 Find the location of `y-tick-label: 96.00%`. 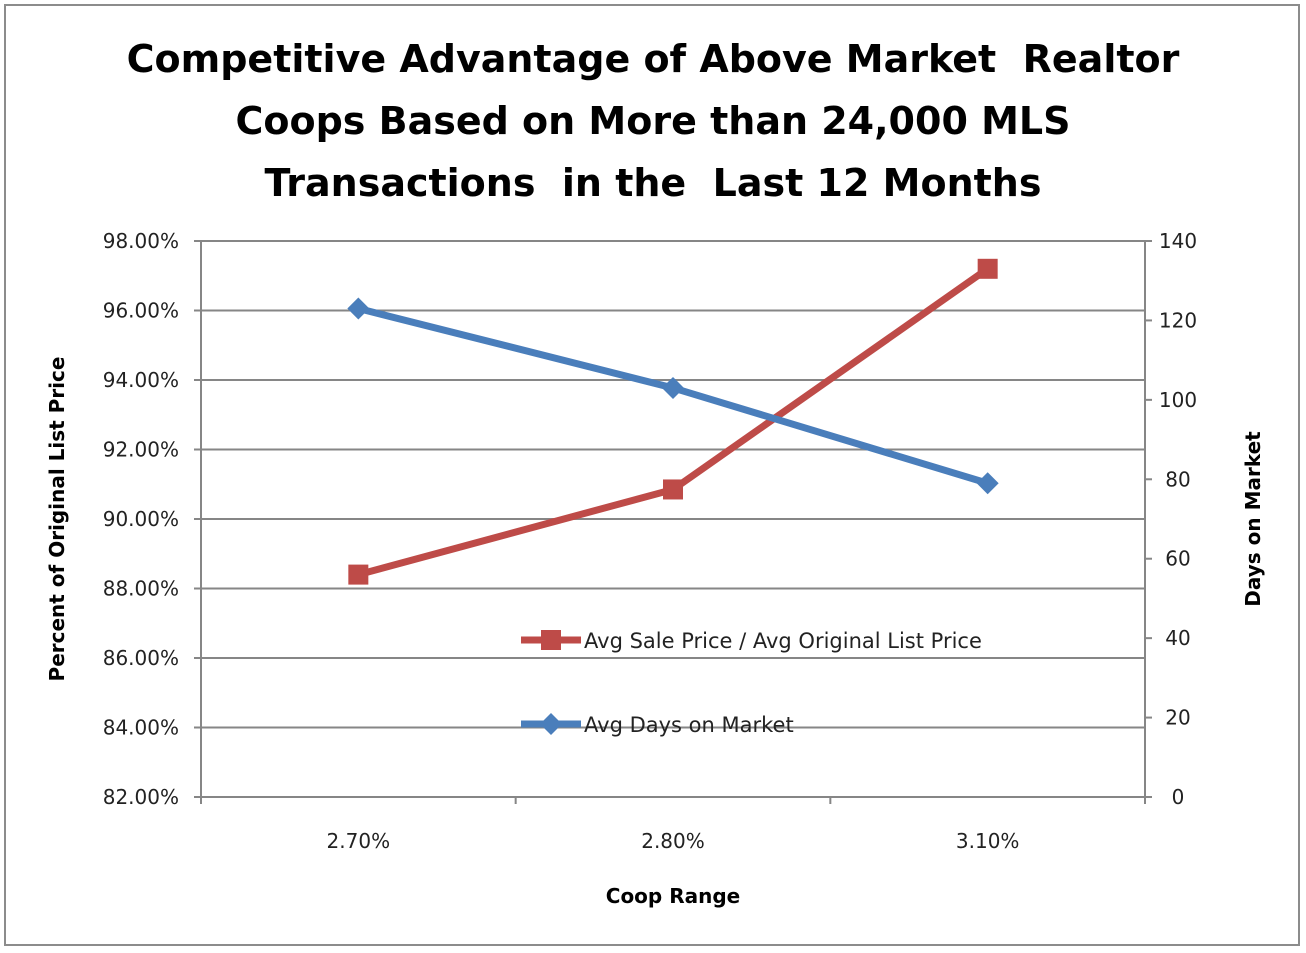

y-tick-label: 96.00% is located at coordinates (141, 311).